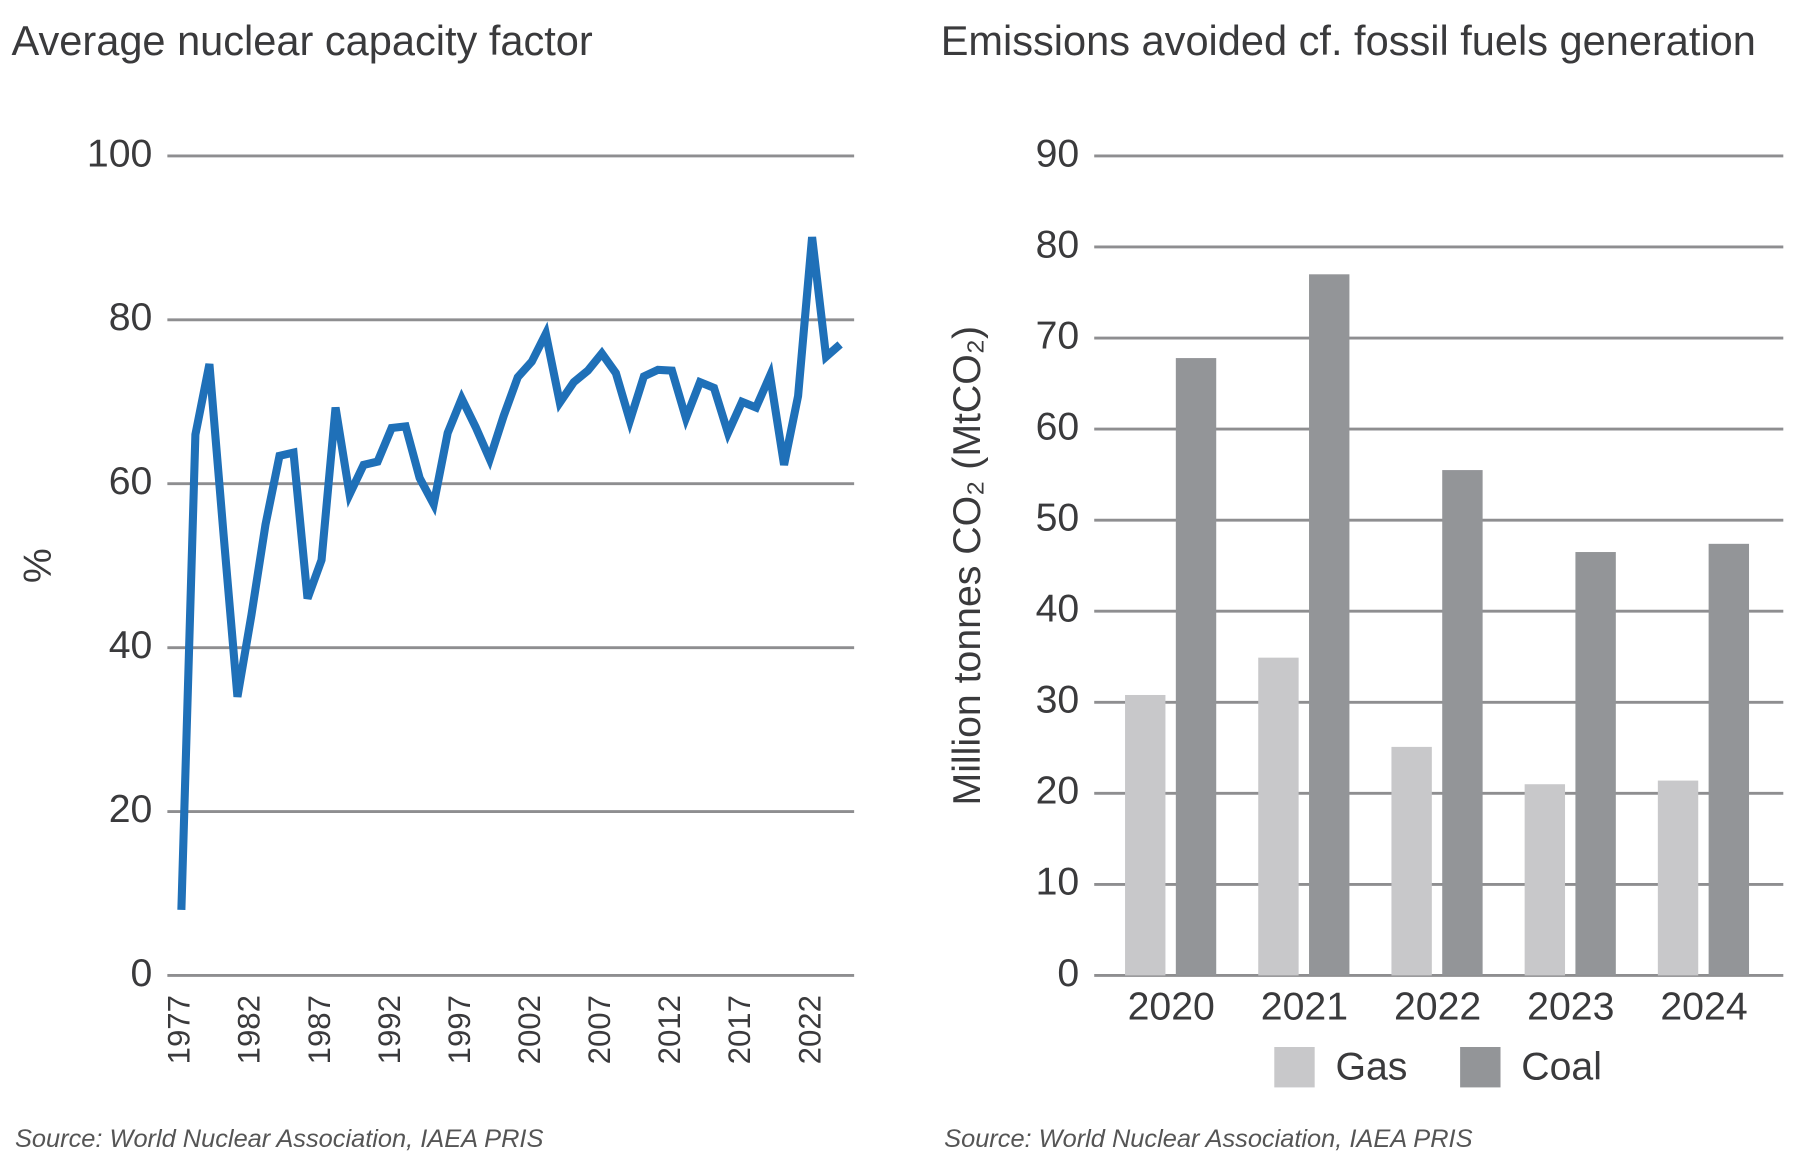 This screenshot has height=1166, width=1796. What do you see at coordinates (1703, 1006) in the screenshot?
I see `x-tick-label: 2024` at bounding box center [1703, 1006].